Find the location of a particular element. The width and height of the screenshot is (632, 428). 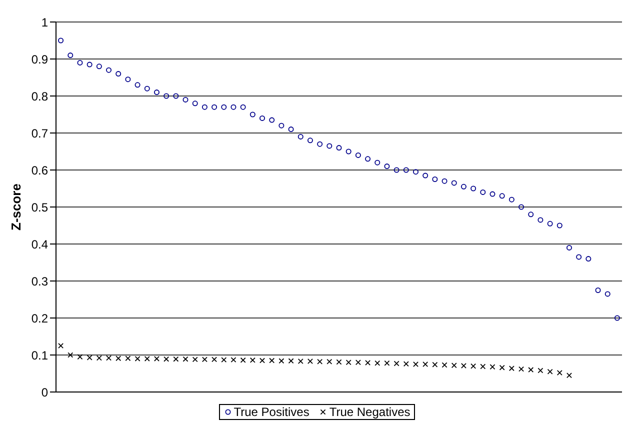

y-tick-label: 0.5 is located at coordinates (39, 207).